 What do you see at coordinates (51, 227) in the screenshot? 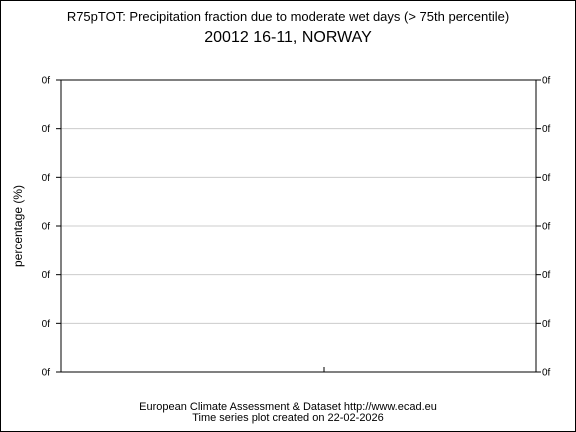
I see `y-ticks-left: 0f 0f 0f 0f 0f 0f 0f` at bounding box center [51, 227].